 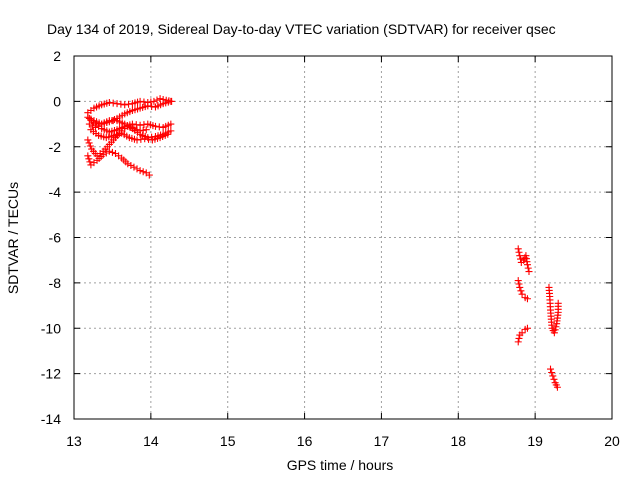 I want to click on y-tick-label: -10, so click(x=51, y=328).